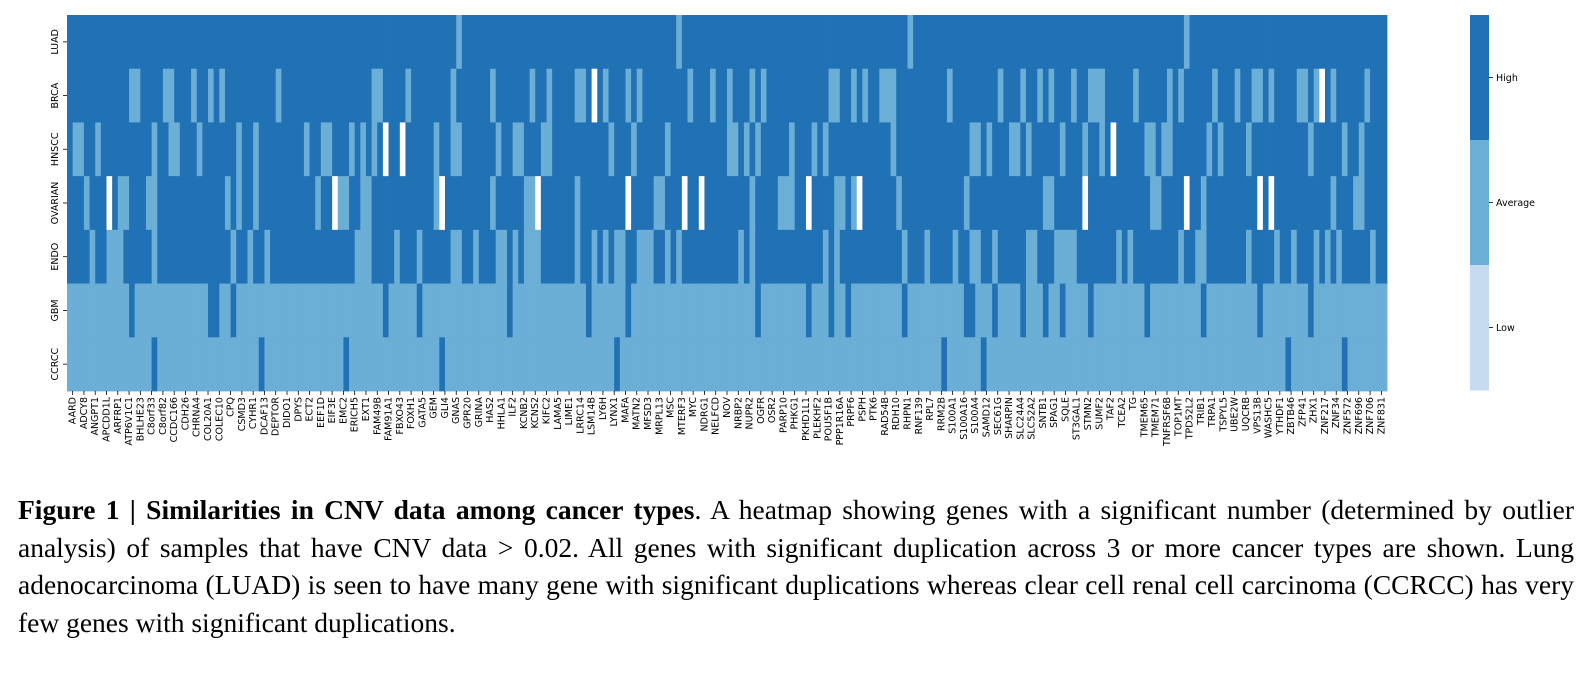 The height and width of the screenshot is (677, 1591). What do you see at coordinates (513, 407) in the screenshot?
I see `col-label-ilf2: ILF2` at bounding box center [513, 407].